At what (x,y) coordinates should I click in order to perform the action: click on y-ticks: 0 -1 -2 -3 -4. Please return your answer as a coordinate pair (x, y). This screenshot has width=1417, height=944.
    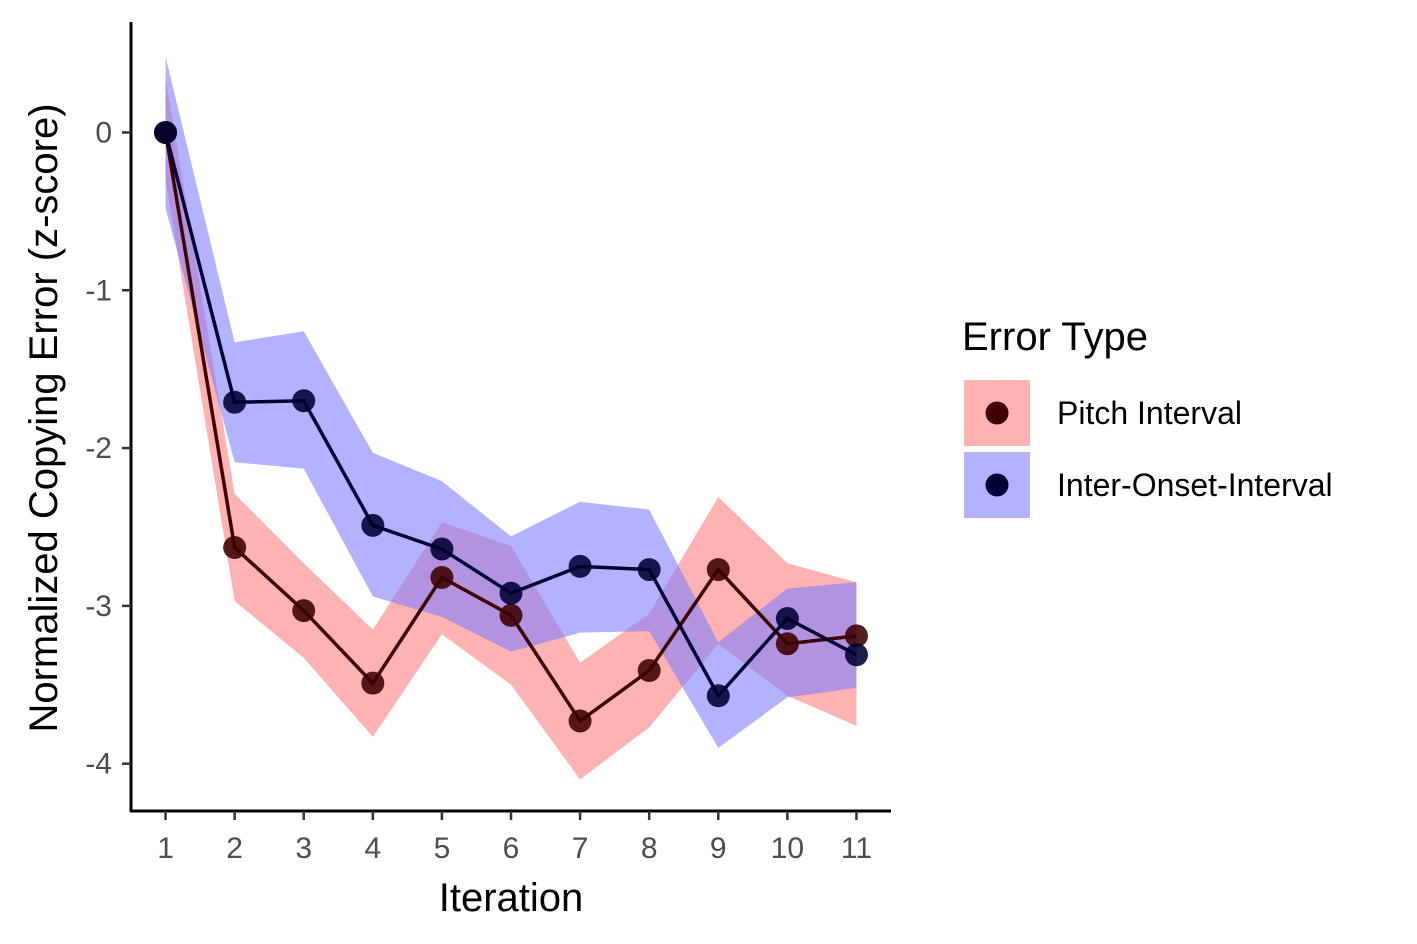
    Looking at the image, I should click on (108, 448).